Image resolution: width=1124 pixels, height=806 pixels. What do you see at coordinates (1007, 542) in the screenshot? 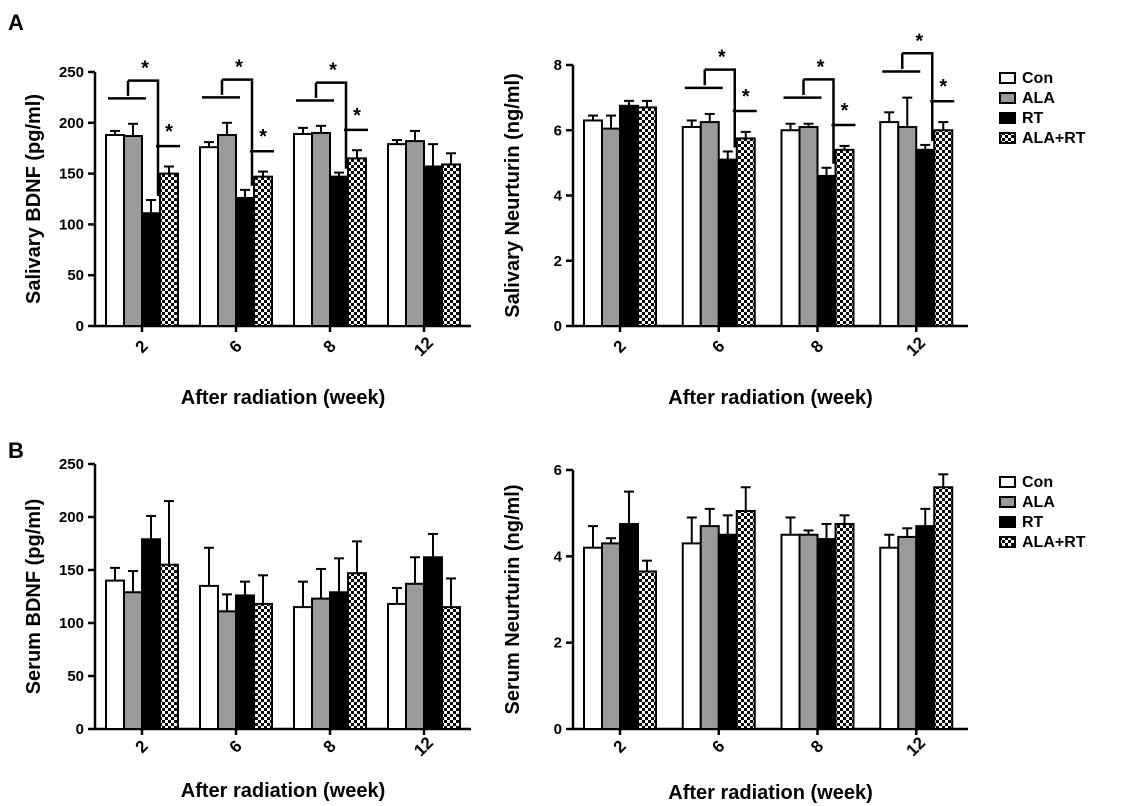
I see `legend-swatch-ala-rt` at bounding box center [1007, 542].